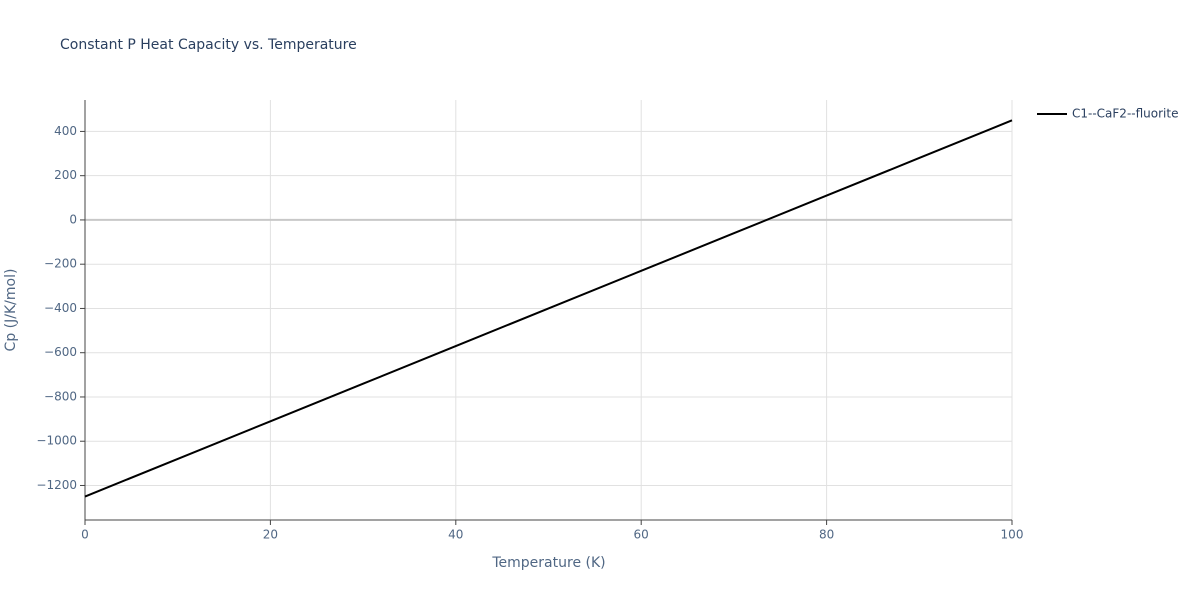 This screenshot has height=600, width=1200. Describe the element at coordinates (60, 396) in the screenshot. I see `y-tick-label: −800` at that location.